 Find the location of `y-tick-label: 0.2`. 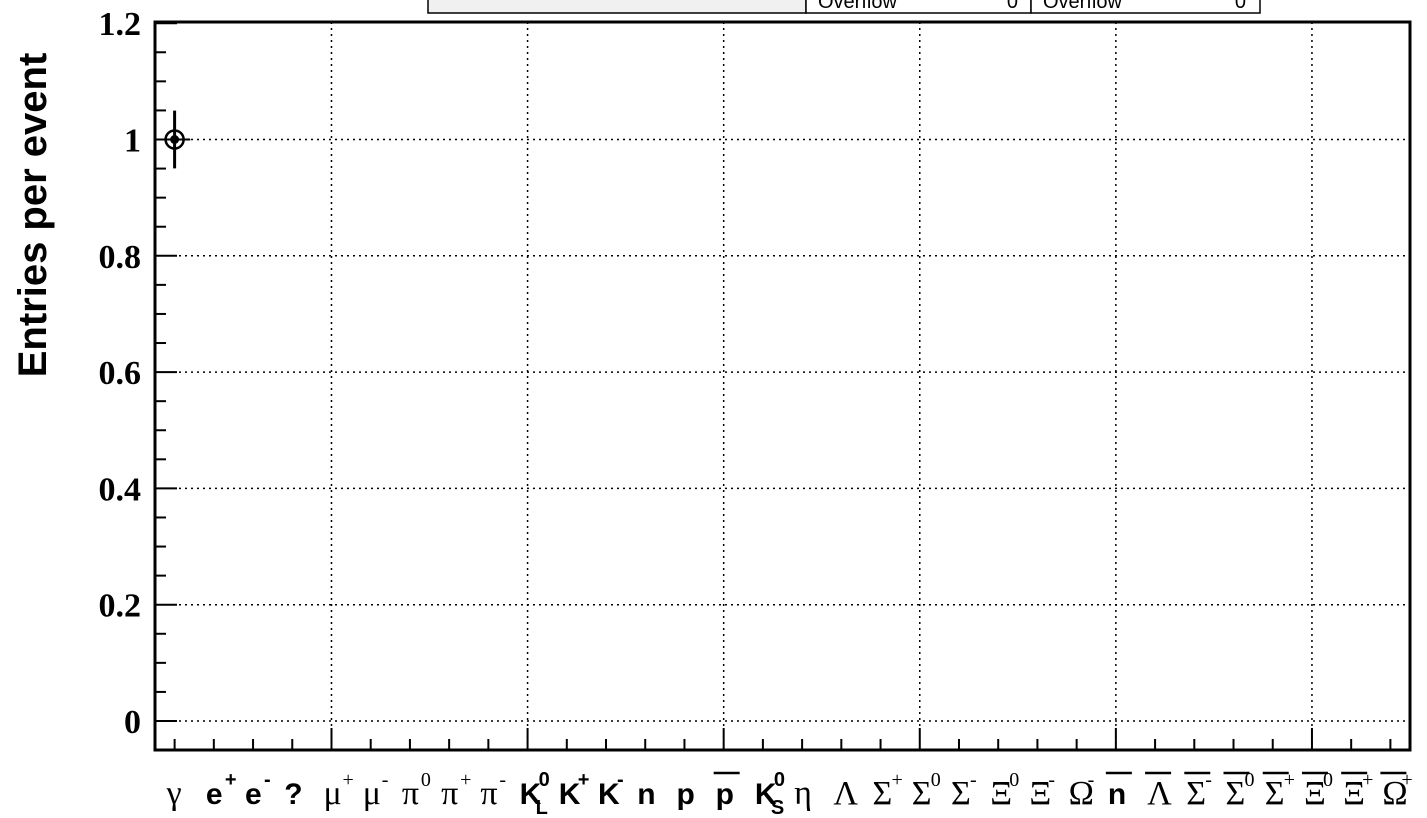

y-tick-label: 0.2 is located at coordinates (120, 606).